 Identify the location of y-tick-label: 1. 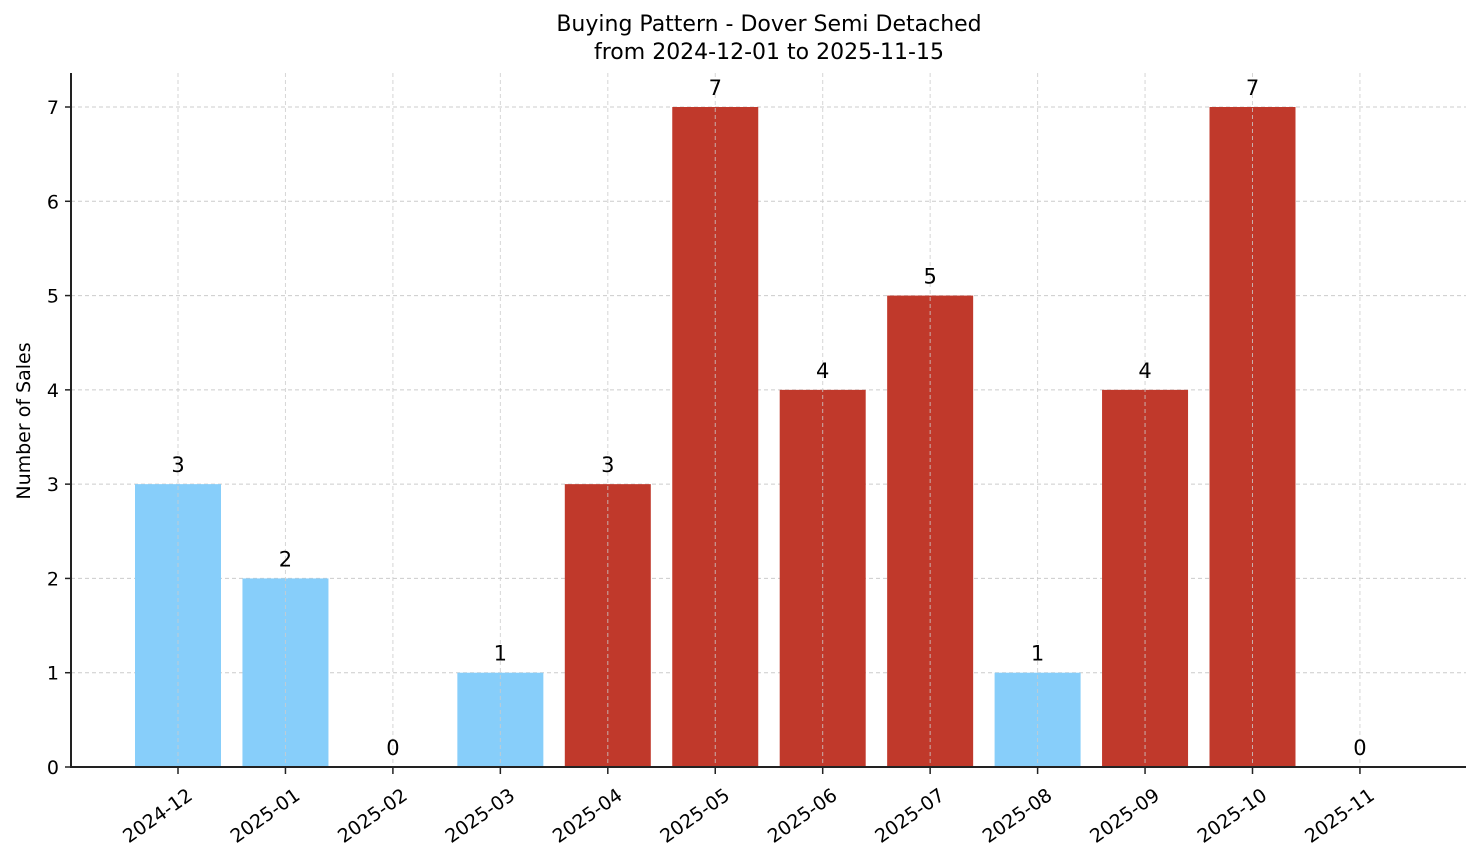
(53, 674).